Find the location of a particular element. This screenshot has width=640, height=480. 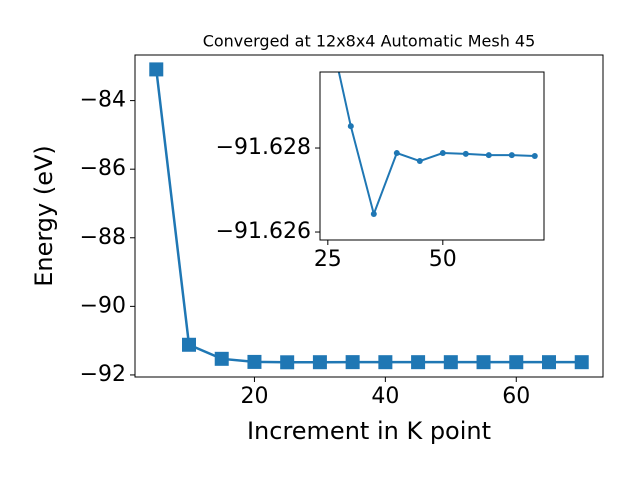

y-tick-label: −92 is located at coordinates (103, 374).